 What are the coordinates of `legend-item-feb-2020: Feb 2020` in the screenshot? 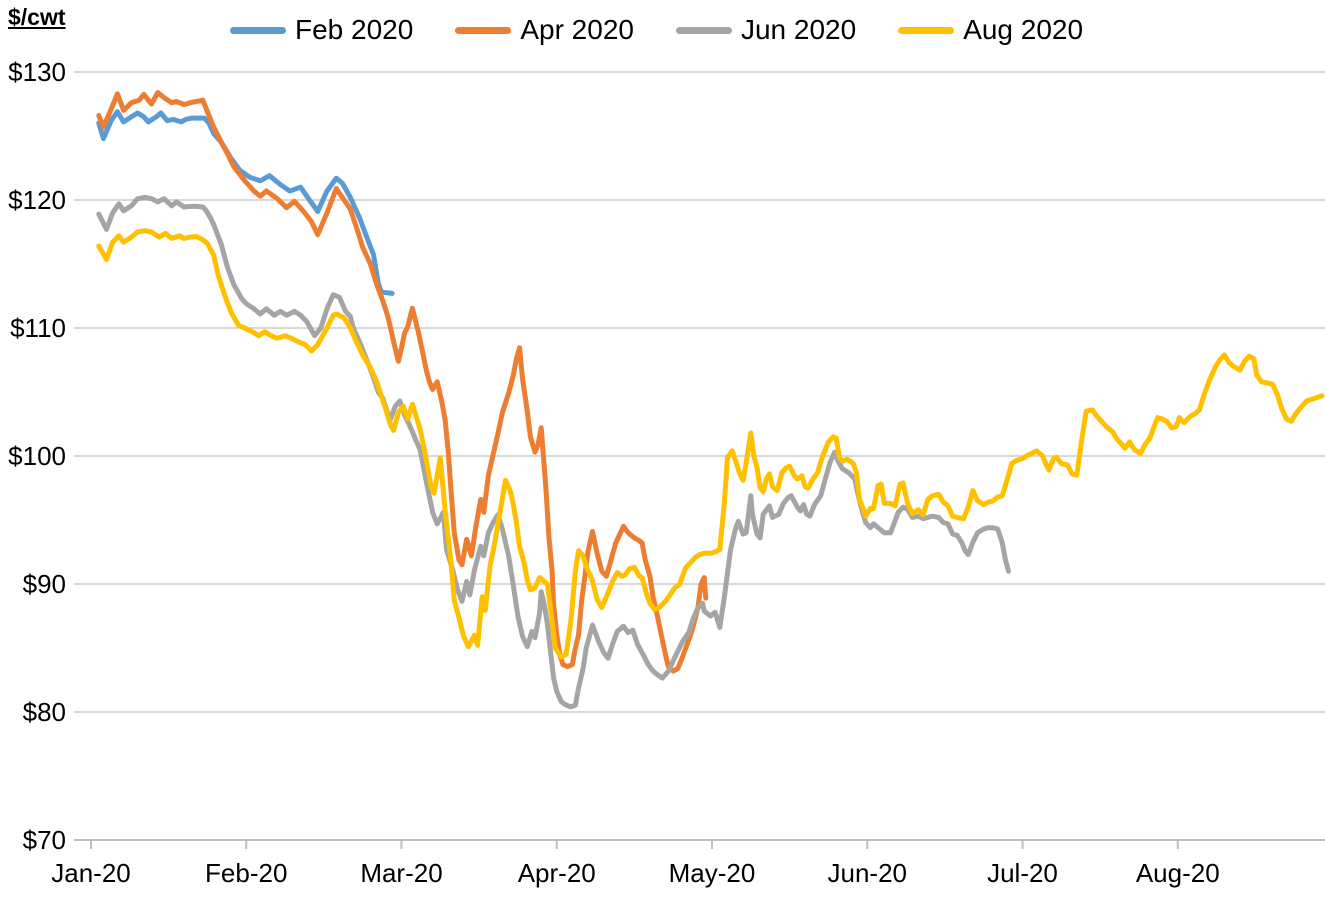 It's located at (321, 30).